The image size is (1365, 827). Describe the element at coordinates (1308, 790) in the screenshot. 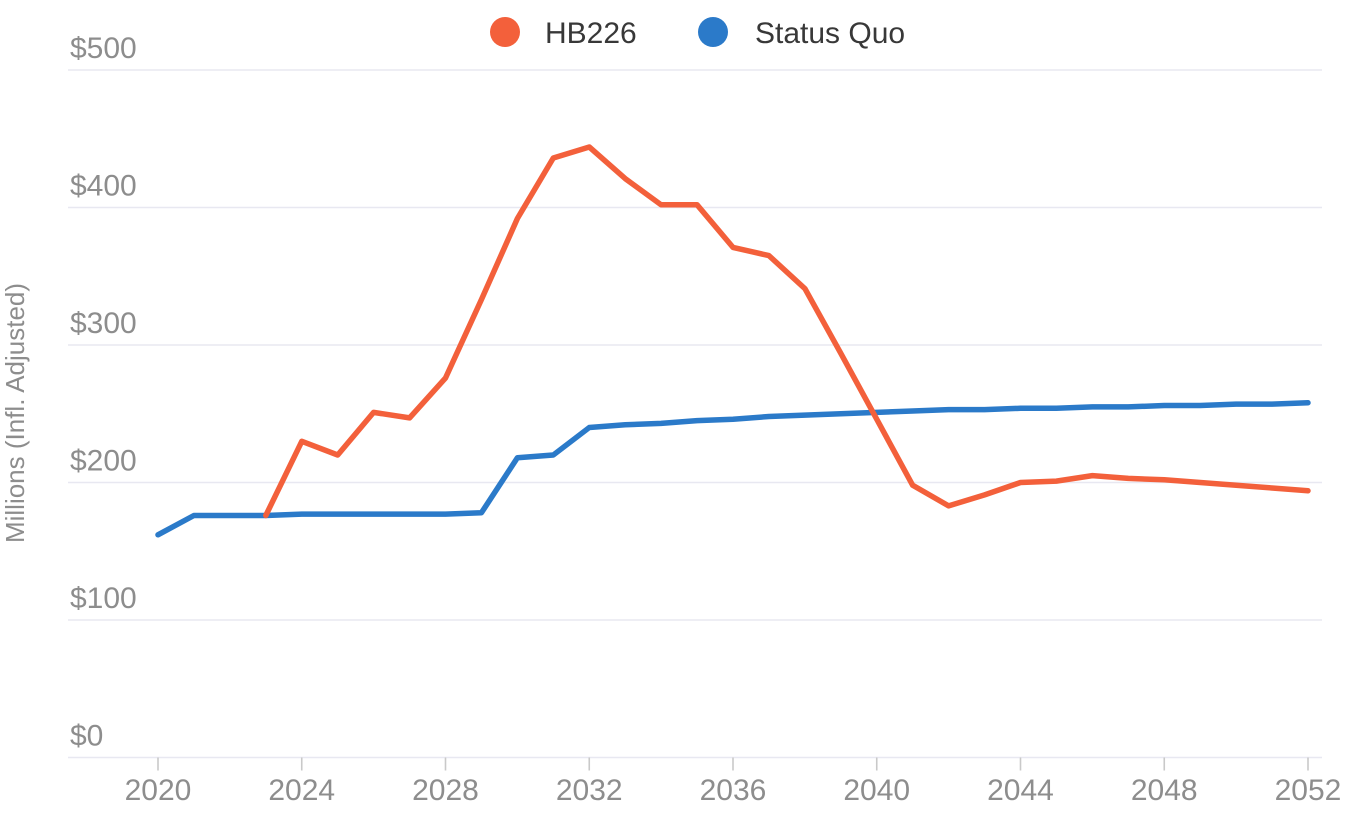

I see `x-tick-label: 2052` at that location.